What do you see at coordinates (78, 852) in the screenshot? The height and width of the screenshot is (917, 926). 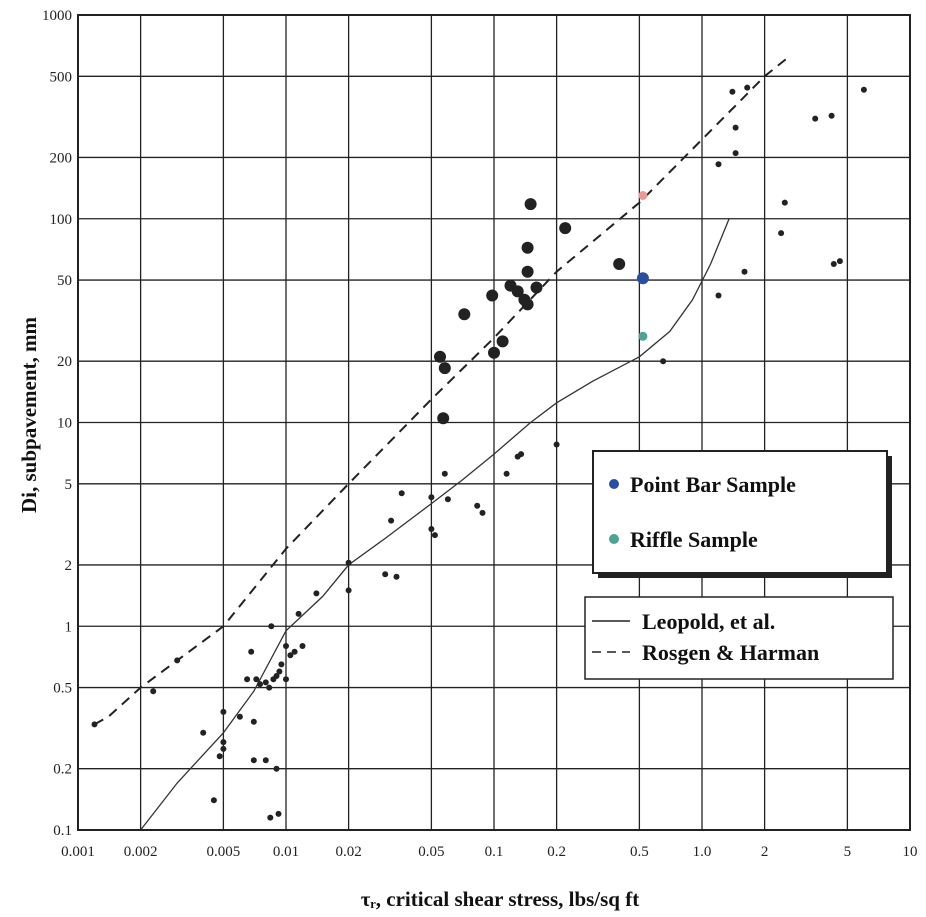 I see `x-tick-label: 0.001` at bounding box center [78, 852].